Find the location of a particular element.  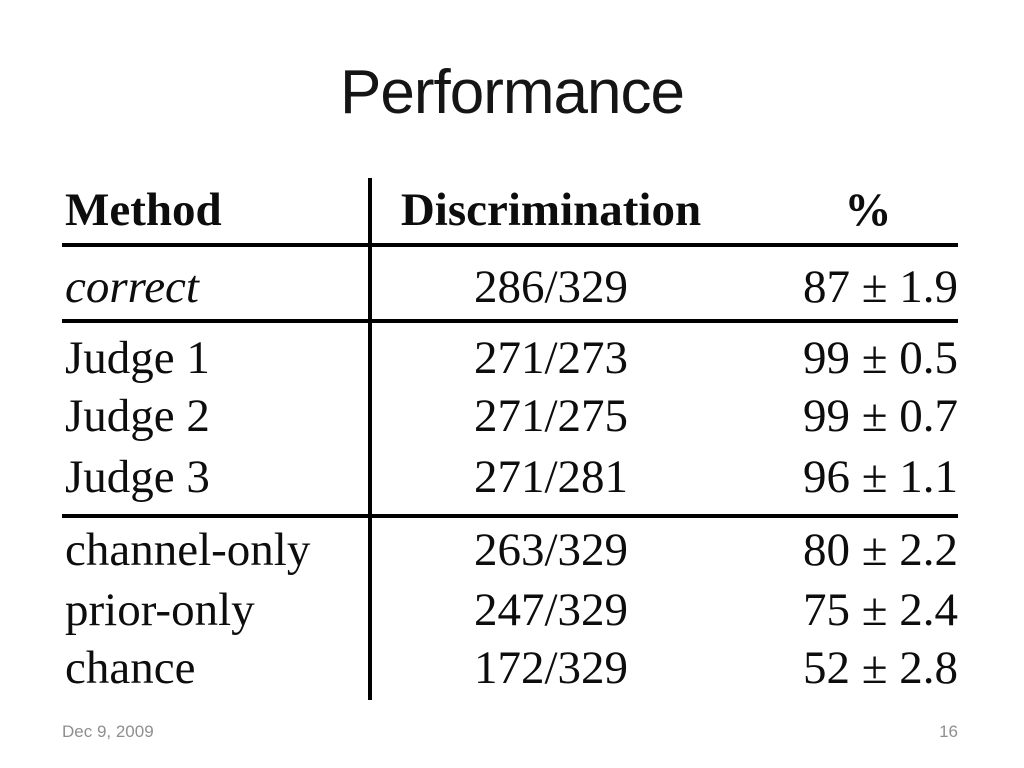

cell-method: chance is located at coordinates (130, 668).